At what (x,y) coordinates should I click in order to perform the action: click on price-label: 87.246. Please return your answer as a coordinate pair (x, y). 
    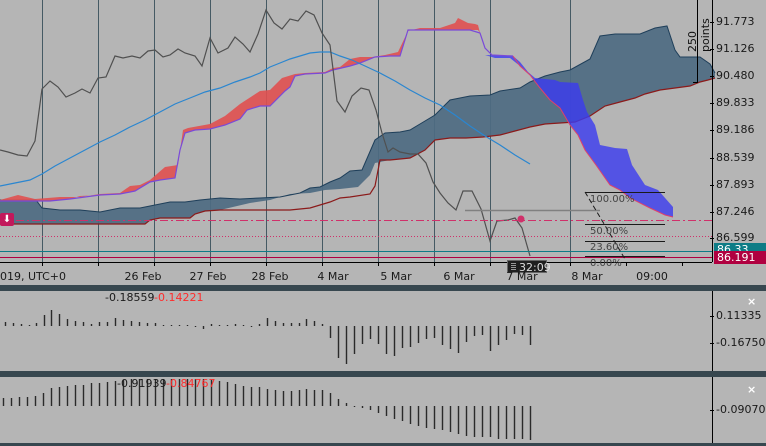
    Looking at the image, I should click on (735, 211).